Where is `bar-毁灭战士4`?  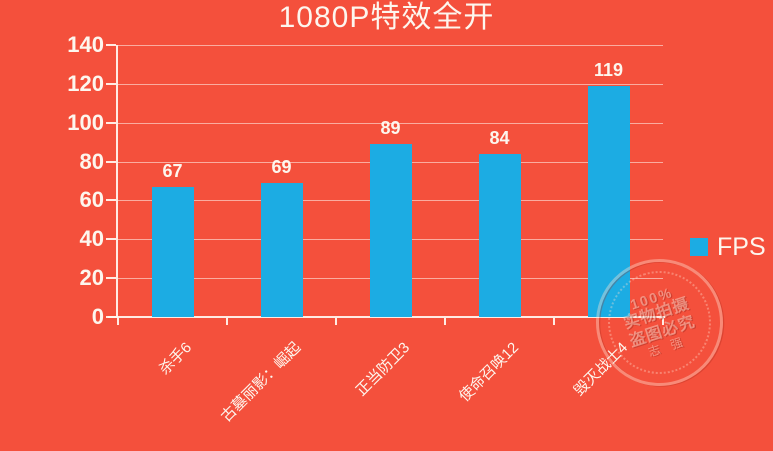
bar-毁灭战士4 is located at coordinates (608, 201).